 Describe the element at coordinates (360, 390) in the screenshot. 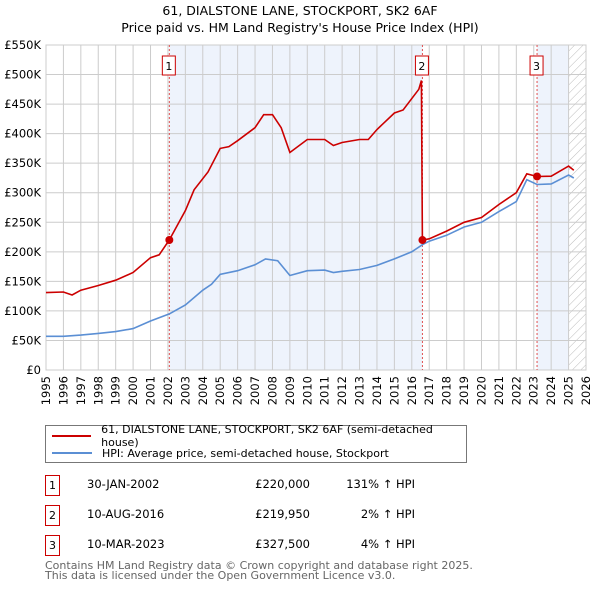

I see `x-tick-label: 2013` at that location.